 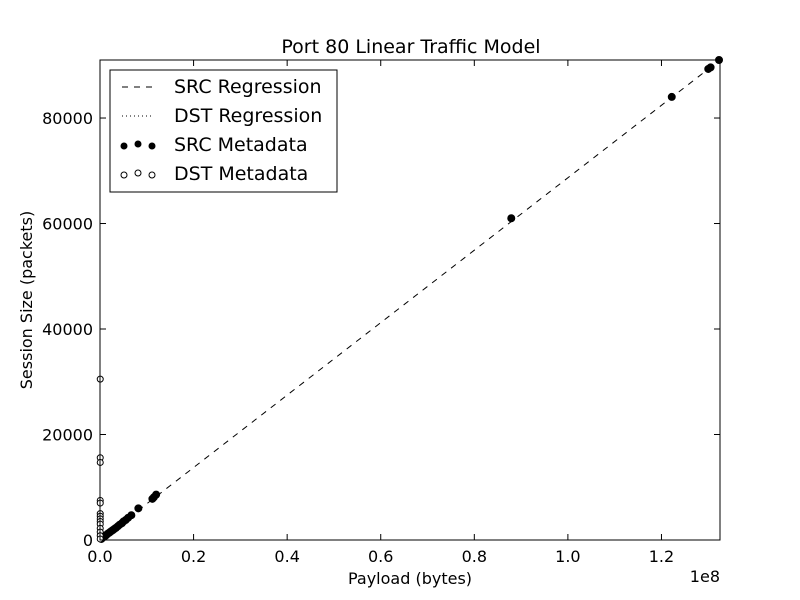 What do you see at coordinates (248, 87) in the screenshot?
I see `legend-src-regression-label: SRC Regression` at bounding box center [248, 87].